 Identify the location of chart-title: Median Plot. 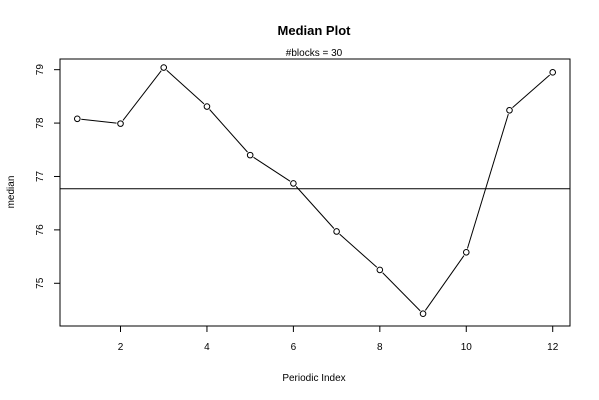
(315, 30).